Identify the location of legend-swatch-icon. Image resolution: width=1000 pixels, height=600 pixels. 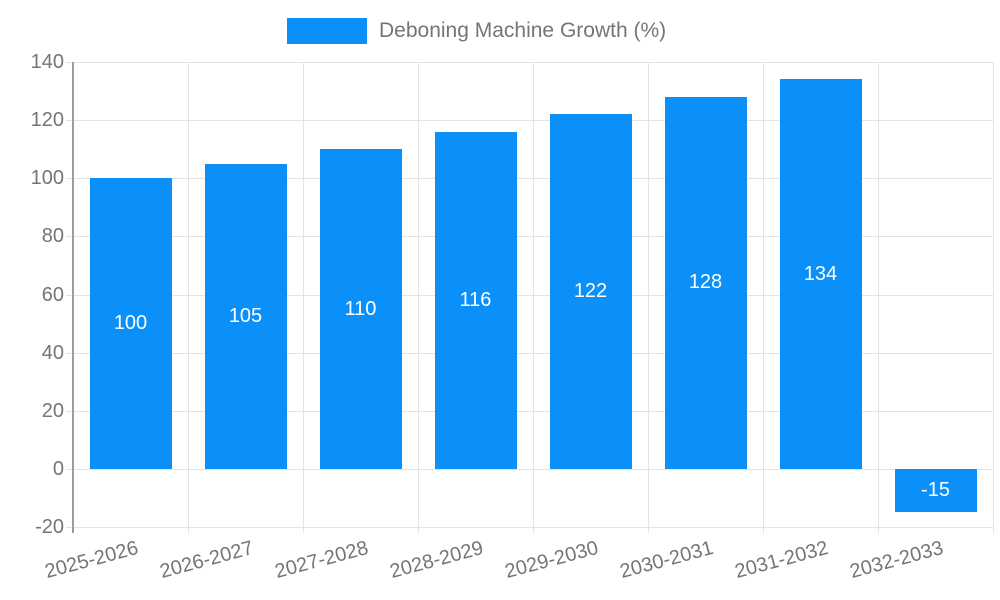
(327, 31).